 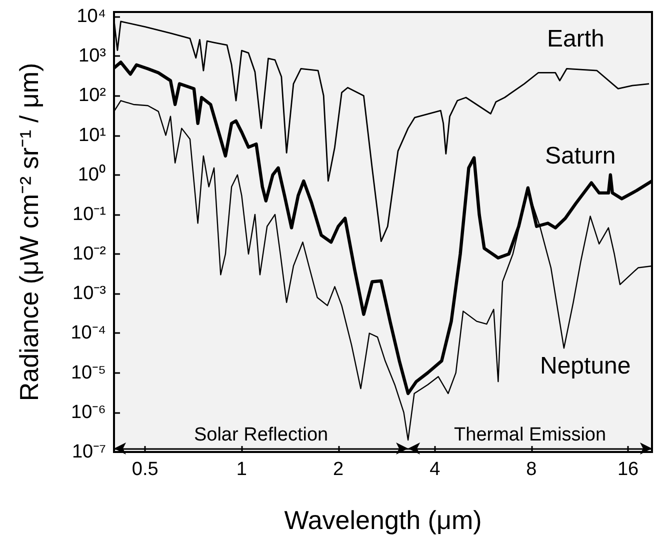 What do you see at coordinates (92, 135) in the screenshot?
I see `y-tick-label: 10¹` at bounding box center [92, 135].